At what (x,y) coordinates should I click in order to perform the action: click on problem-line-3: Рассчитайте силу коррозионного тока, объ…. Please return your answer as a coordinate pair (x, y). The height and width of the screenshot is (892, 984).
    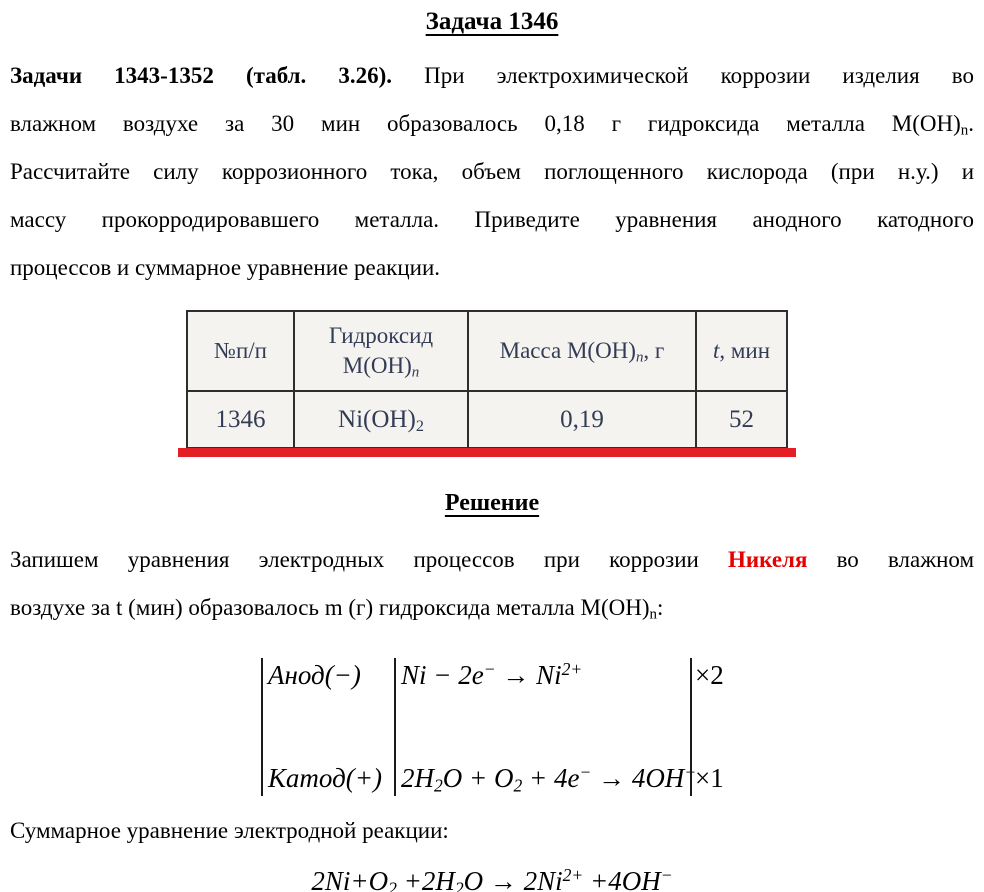
    Looking at the image, I should click on (492, 171).